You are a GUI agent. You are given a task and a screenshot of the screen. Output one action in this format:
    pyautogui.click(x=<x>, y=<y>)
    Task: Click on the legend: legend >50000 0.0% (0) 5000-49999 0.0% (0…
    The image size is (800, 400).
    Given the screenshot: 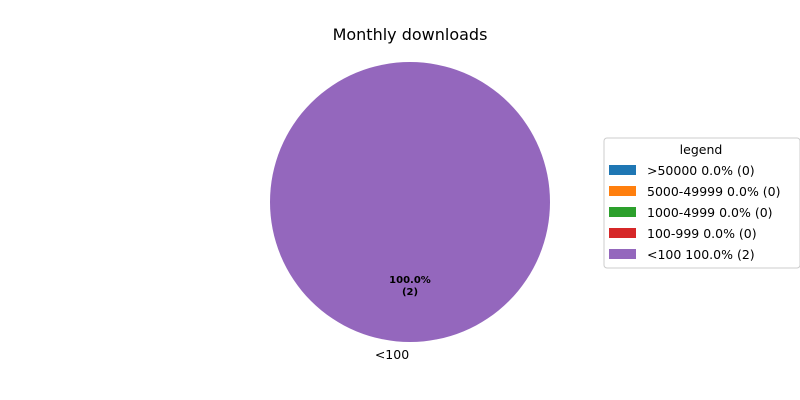 What is the action you would take?
    pyautogui.click(x=701, y=203)
    